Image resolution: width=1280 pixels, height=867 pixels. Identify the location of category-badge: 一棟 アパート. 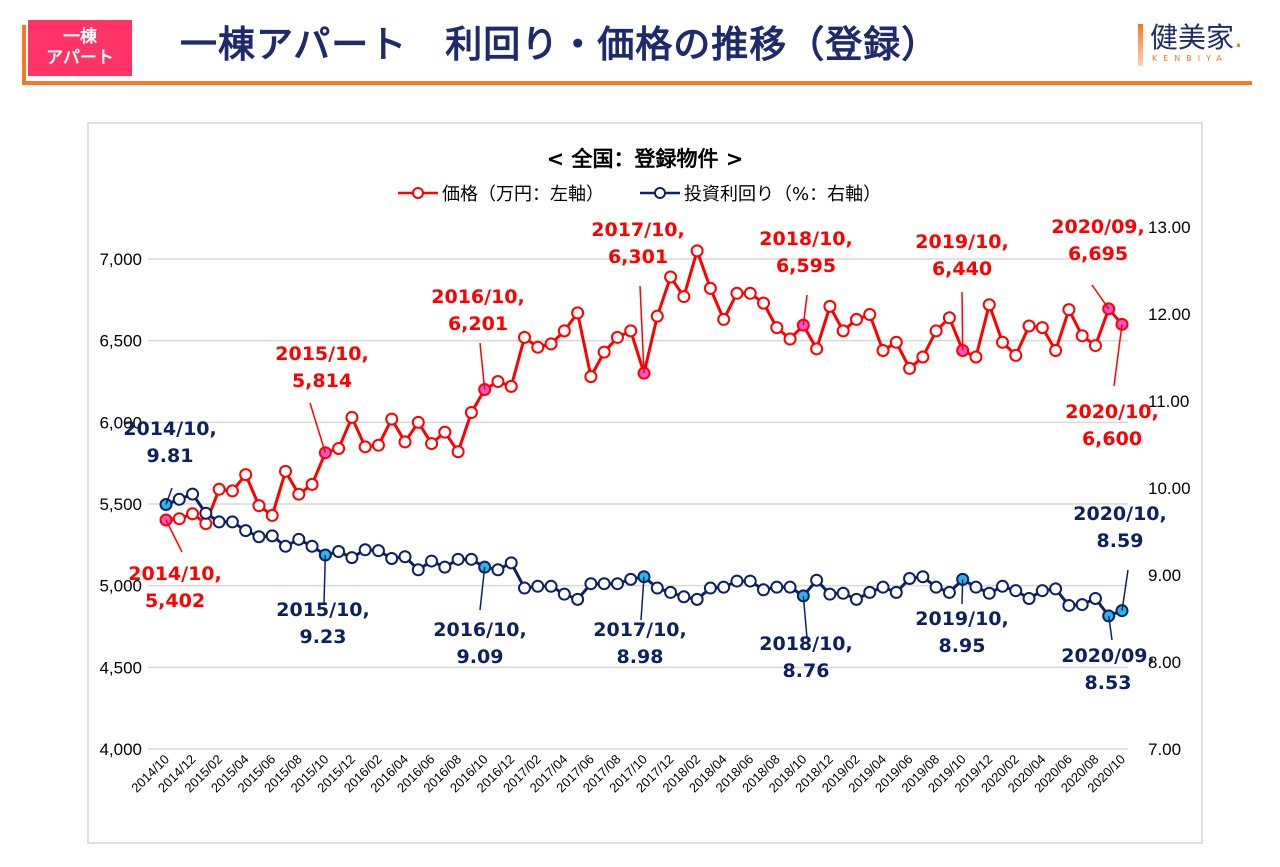
(80, 48).